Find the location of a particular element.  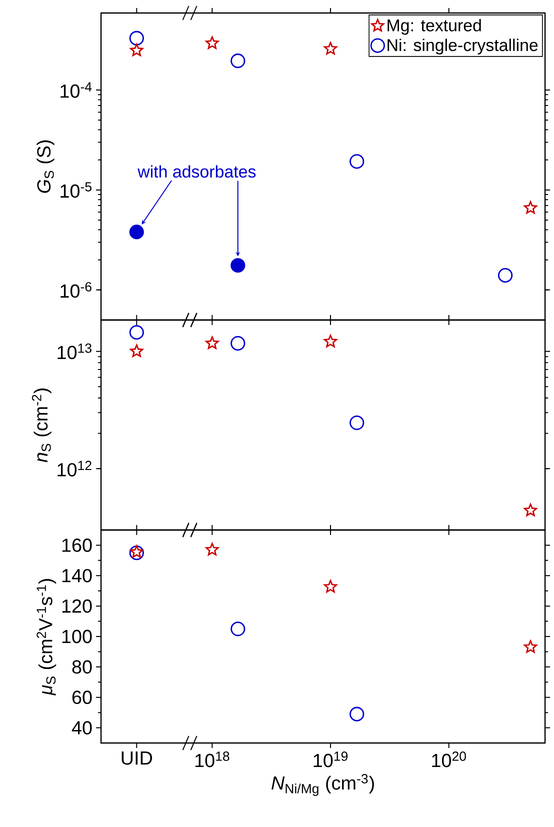

annotation: with adsorbates is located at coordinates (197, 171).